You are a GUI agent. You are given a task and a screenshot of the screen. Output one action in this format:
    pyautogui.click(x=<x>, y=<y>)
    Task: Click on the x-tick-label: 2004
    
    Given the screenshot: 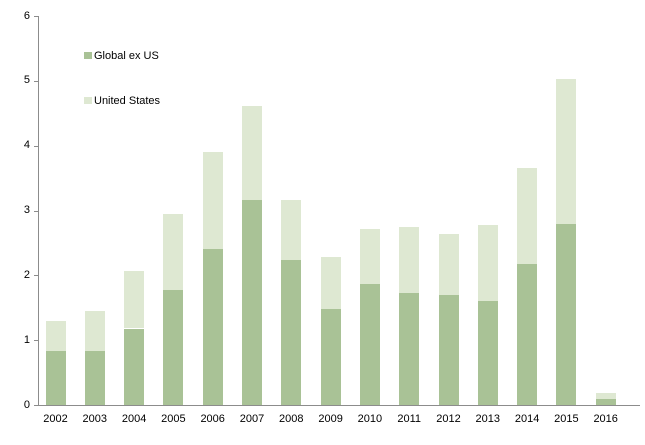 What is the action you would take?
    pyautogui.click(x=134, y=419)
    